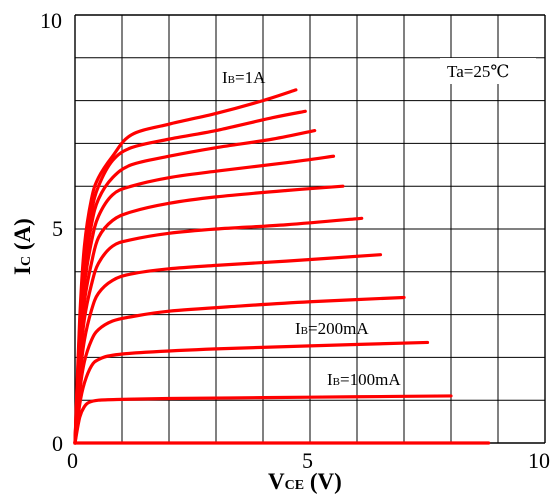 The image size is (557, 497). What do you see at coordinates (22, 270) in the screenshot?
I see `y-axis-title-main: I` at bounding box center [22, 270].